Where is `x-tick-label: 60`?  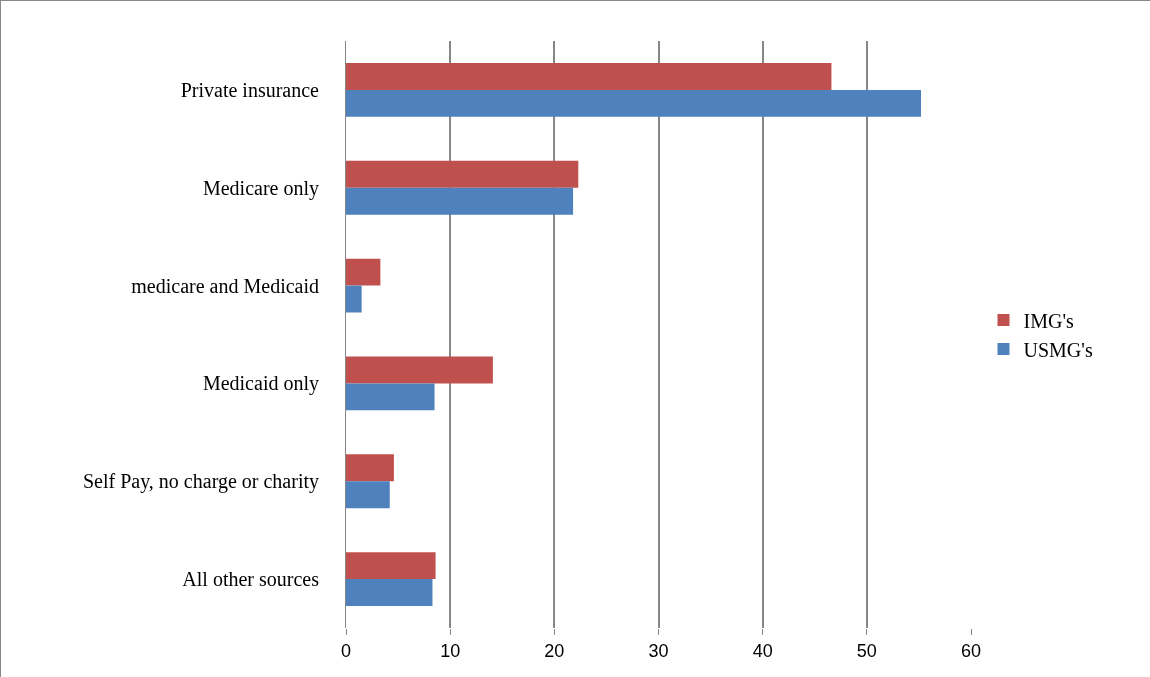 x-tick-label: 60 is located at coordinates (971, 650).